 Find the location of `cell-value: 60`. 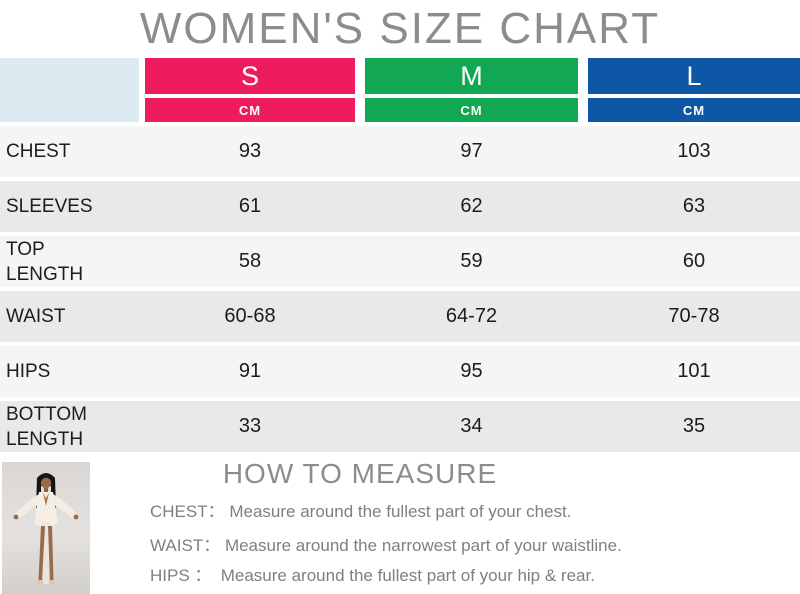

cell-value: 60 is located at coordinates (694, 261).